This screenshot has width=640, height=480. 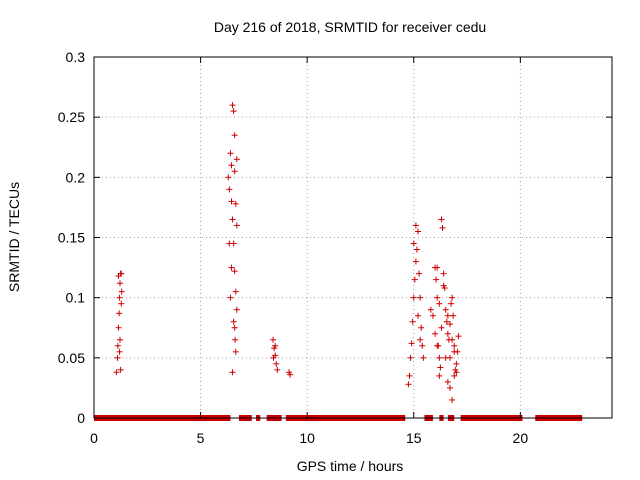 What do you see at coordinates (94, 438) in the screenshot?
I see `x-tick-label: 0` at bounding box center [94, 438].